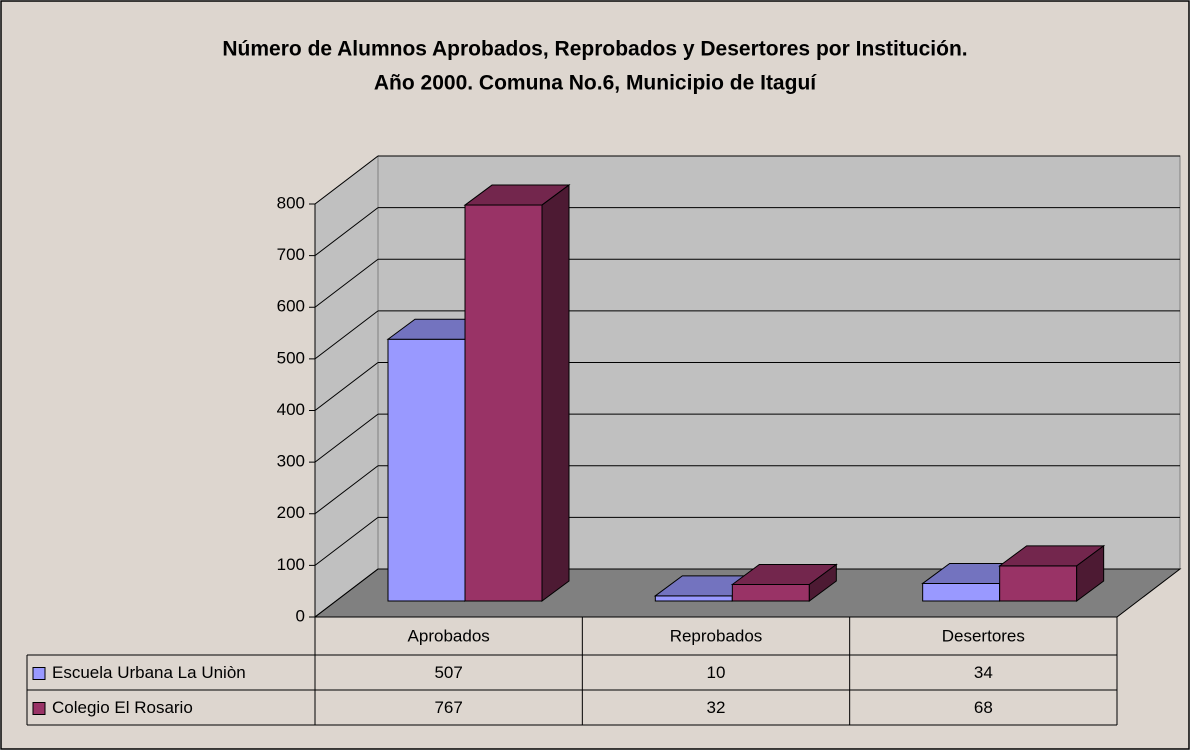 Image resolution: width=1190 pixels, height=750 pixels. I want to click on y-tick-label: 400, so click(291, 409).